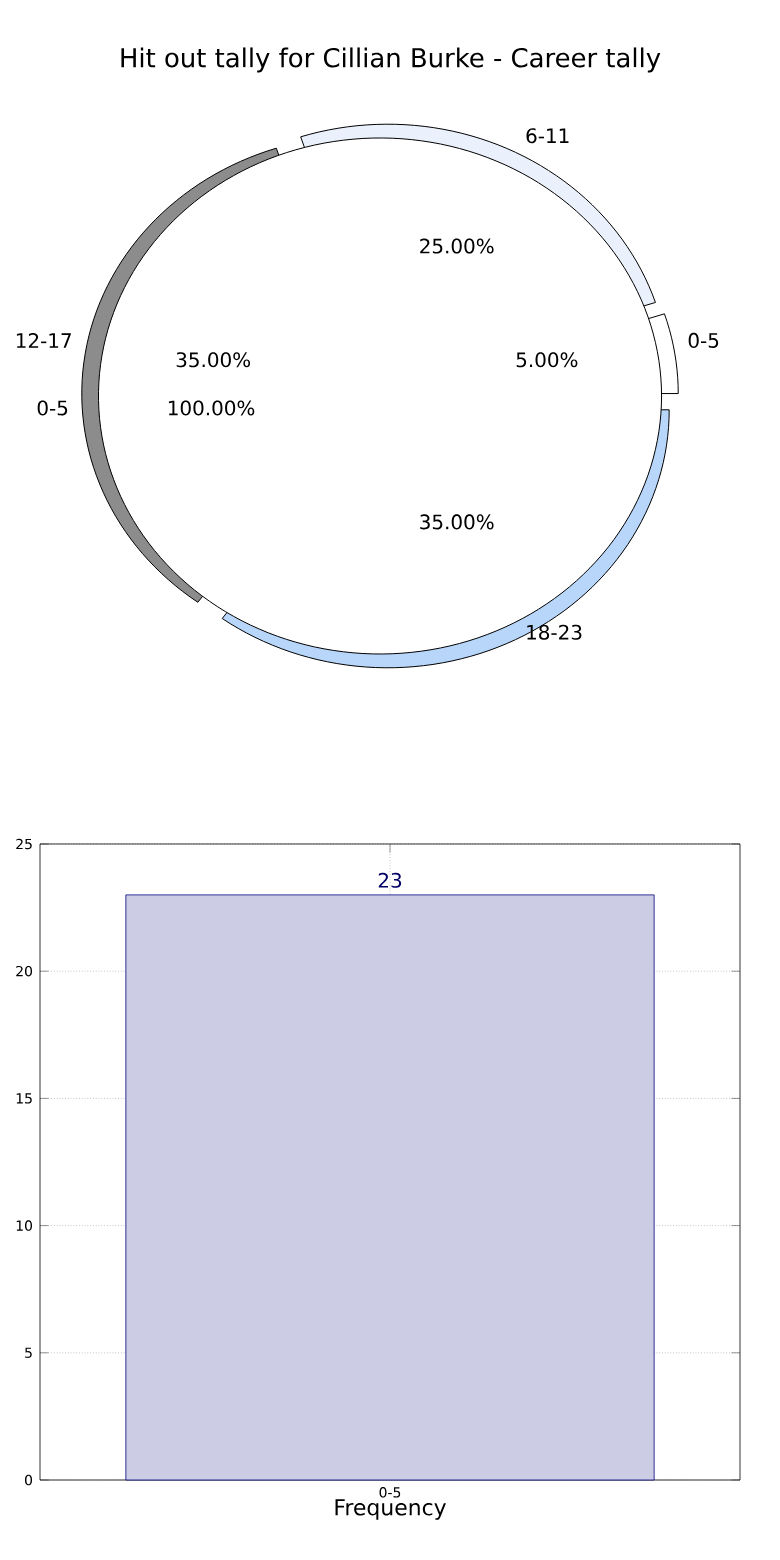 The width and height of the screenshot is (780, 1560). I want to click on data-label: 23, so click(390, 880).